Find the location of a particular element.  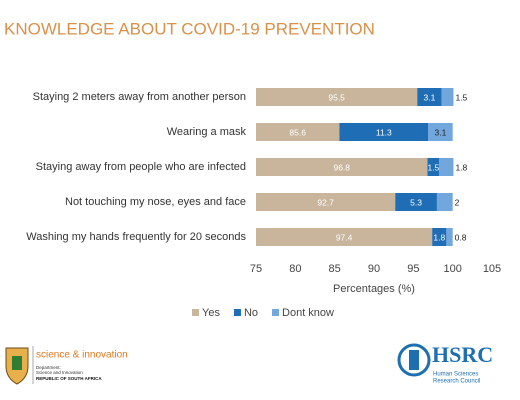

data-label: 95.5 is located at coordinates (336, 97).